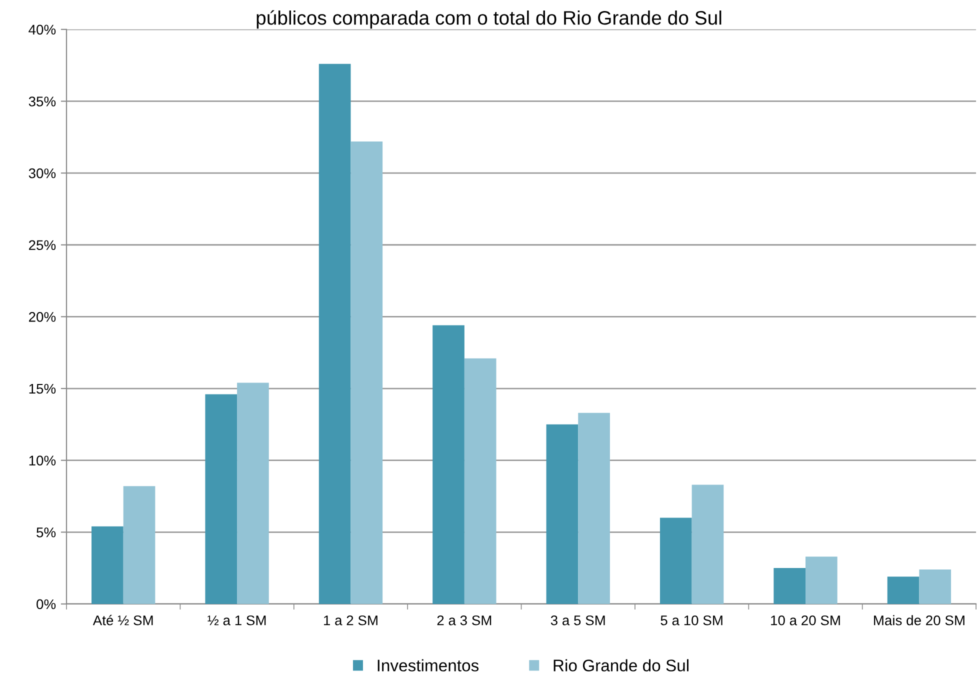  I want to click on x-tick-label: ½ a 1 SM, so click(237, 620).